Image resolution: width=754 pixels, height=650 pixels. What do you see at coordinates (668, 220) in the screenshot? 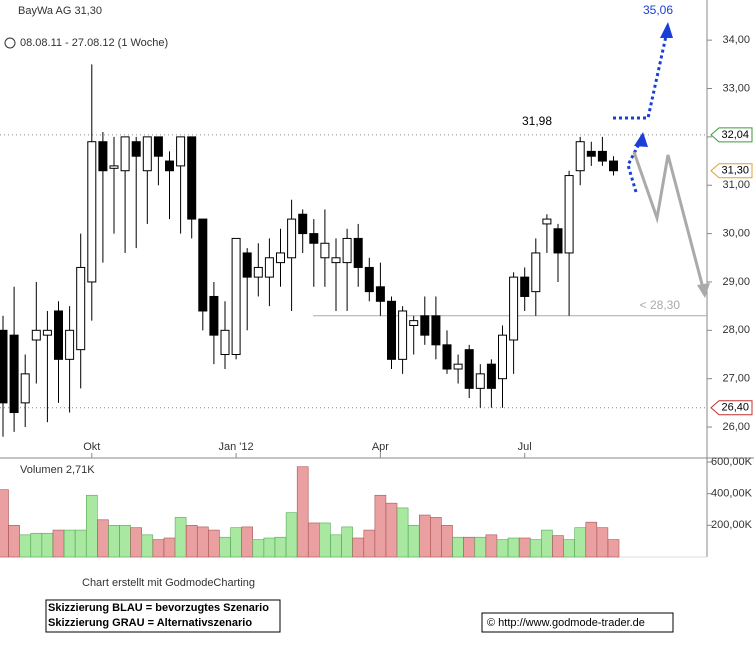
I see `gray-scenario` at bounding box center [668, 220].